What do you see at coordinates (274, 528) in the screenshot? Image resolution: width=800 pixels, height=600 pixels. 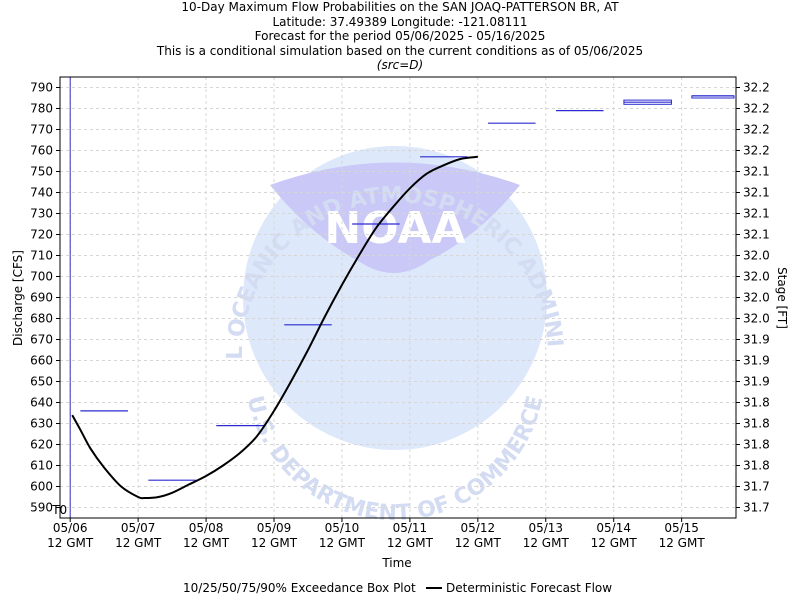 I see `x-tick-label-date: 05/09` at bounding box center [274, 528].